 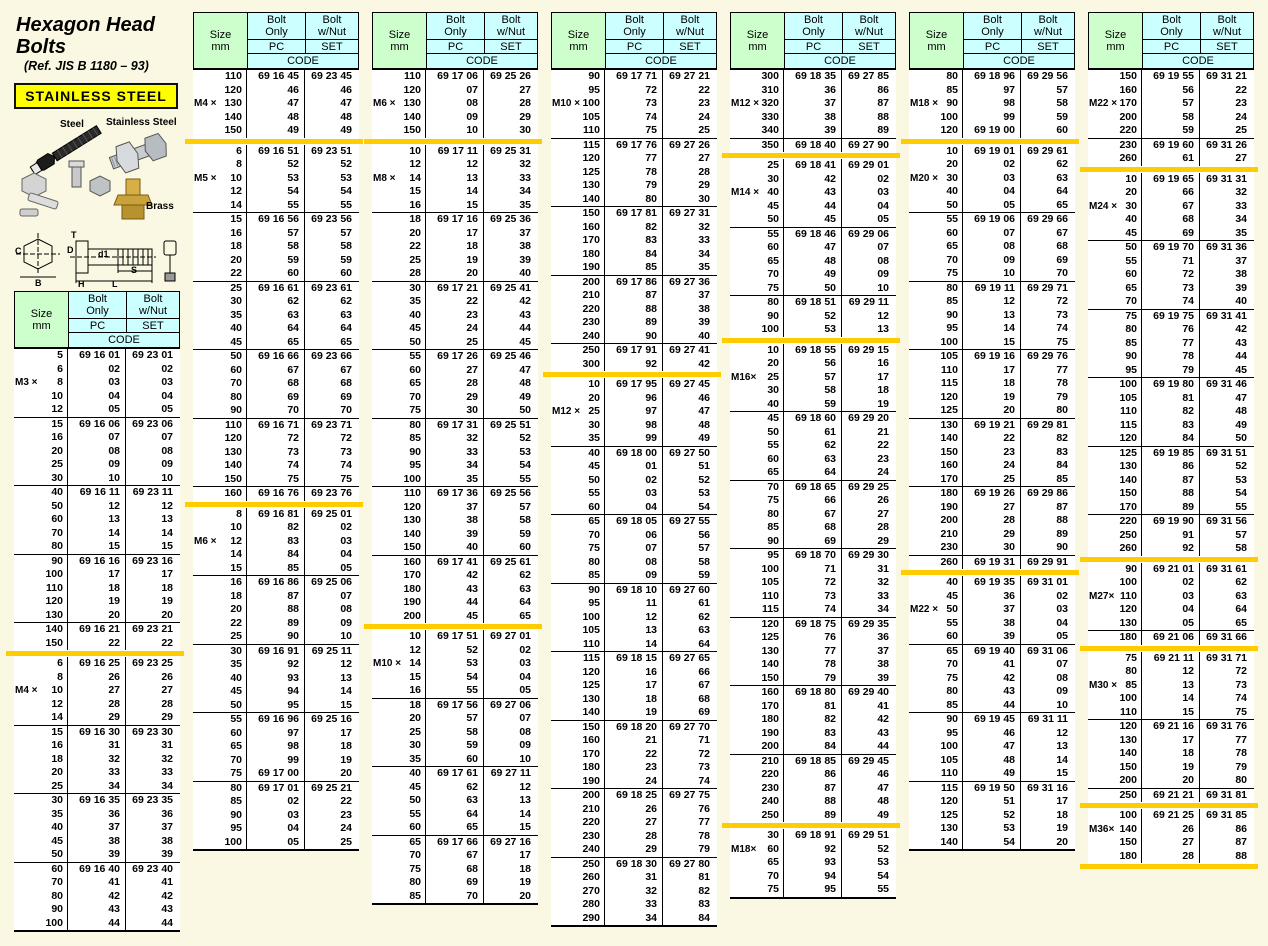 What do you see at coordinates (1171, 843) in the screenshot?
I see `pc-code-cell: 27` at bounding box center [1171, 843].